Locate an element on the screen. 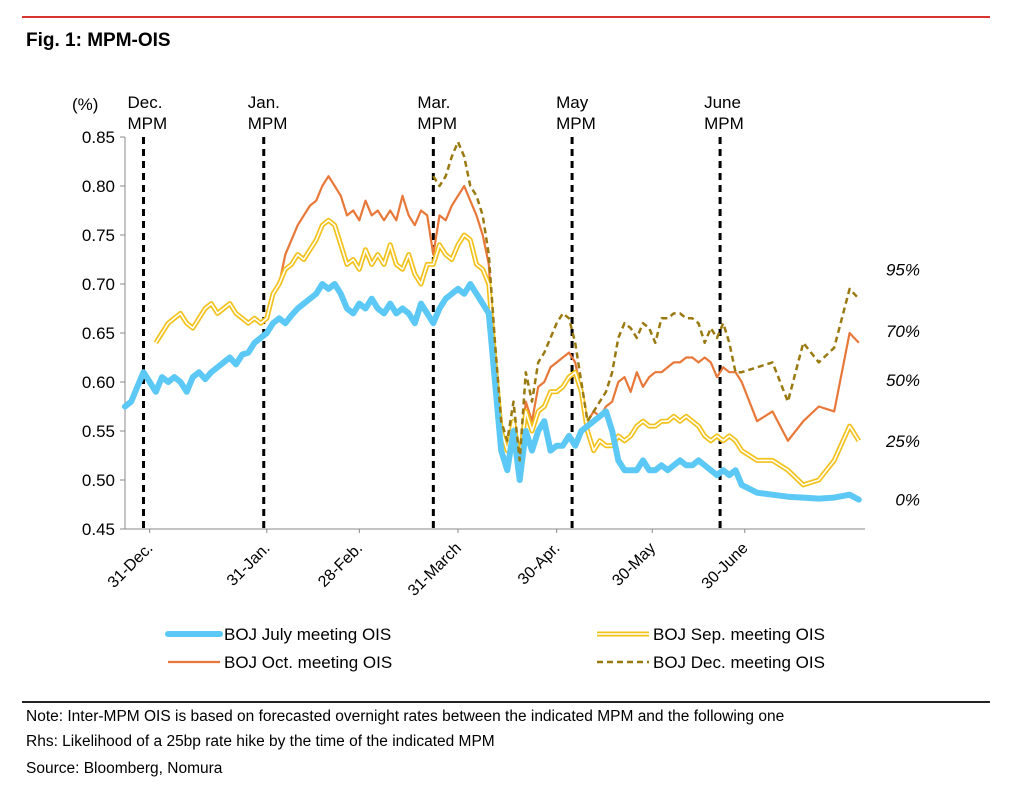 This screenshot has height=787, width=1024. y-tick-label: 0.45 is located at coordinates (98, 529).